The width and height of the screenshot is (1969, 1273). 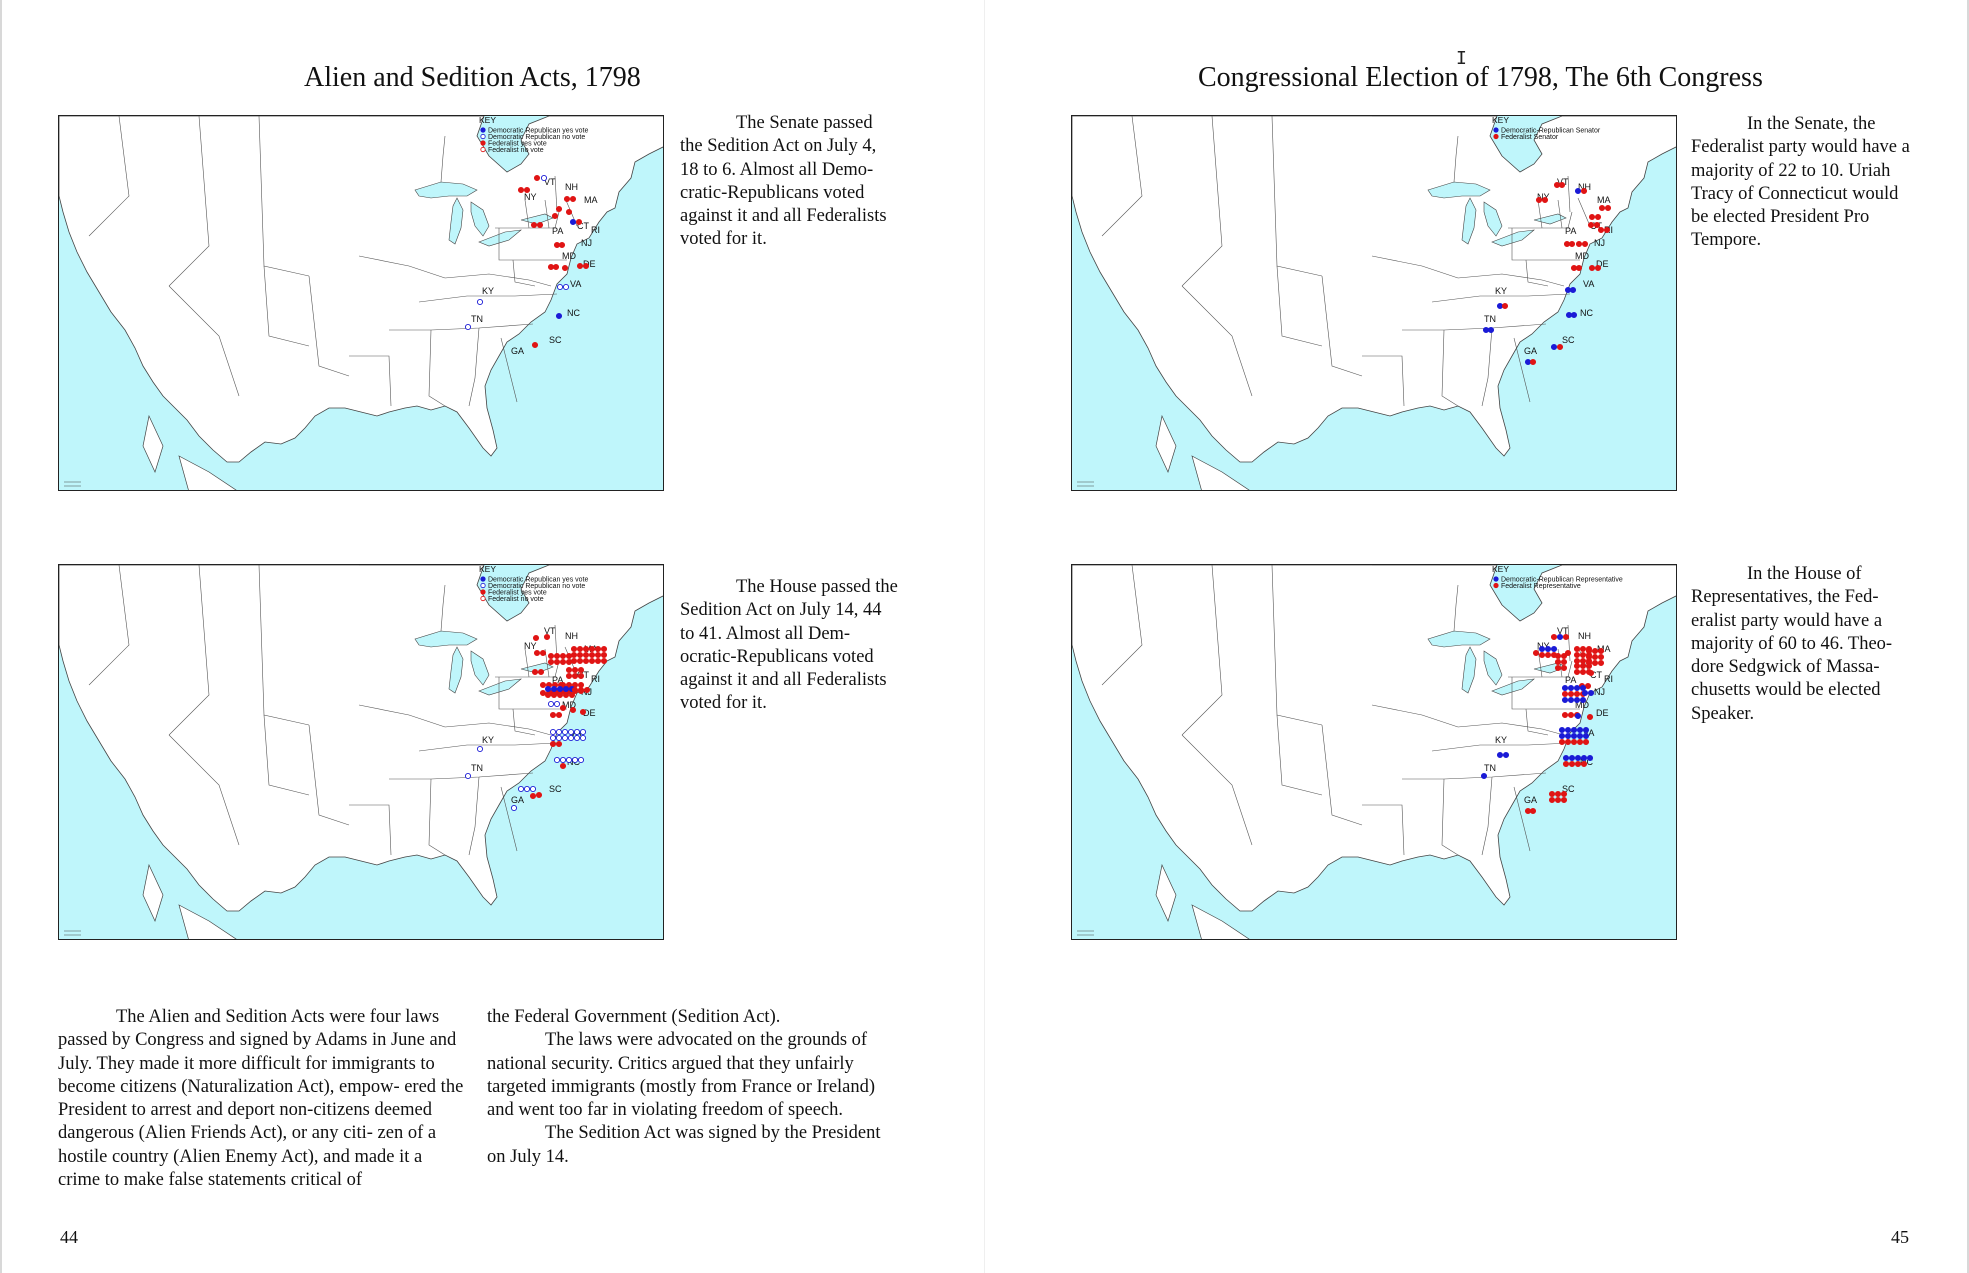 What do you see at coordinates (550, 182) in the screenshot?
I see `state-label-vt: VT` at bounding box center [550, 182].